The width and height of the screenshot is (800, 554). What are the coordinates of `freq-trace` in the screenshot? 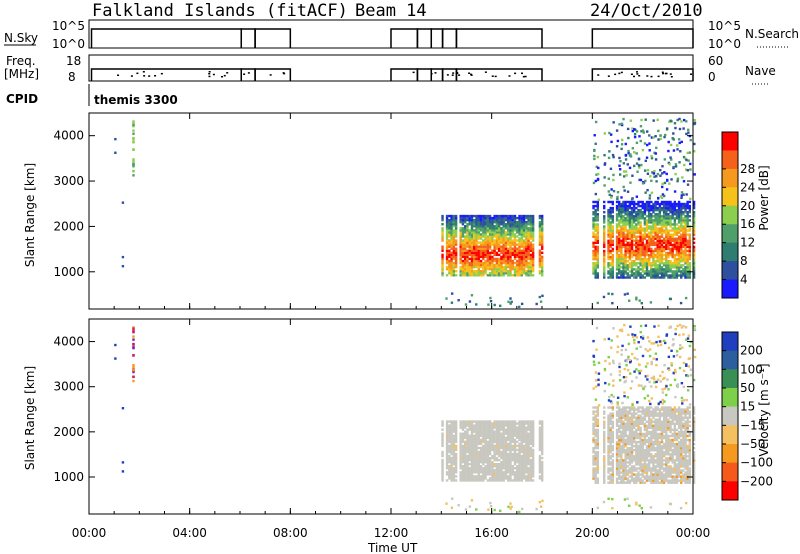 It's located at (392, 74).